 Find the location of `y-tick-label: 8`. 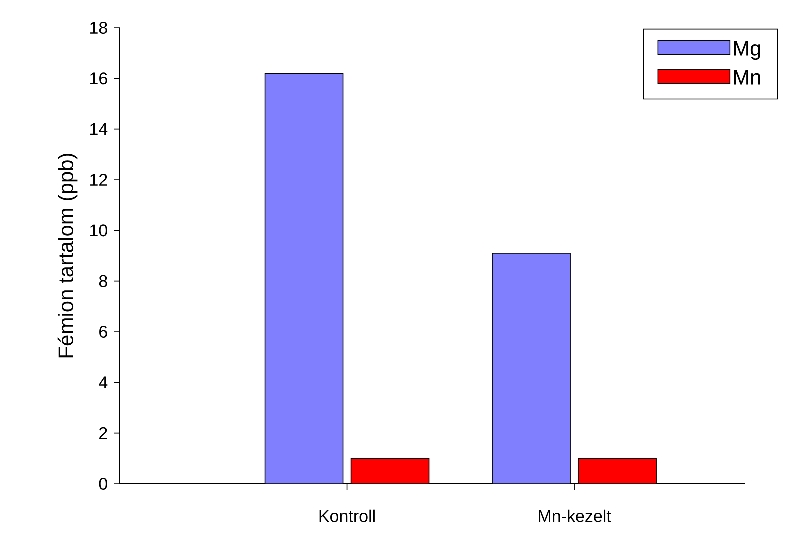

y-tick-label: 8 is located at coordinates (103, 281).